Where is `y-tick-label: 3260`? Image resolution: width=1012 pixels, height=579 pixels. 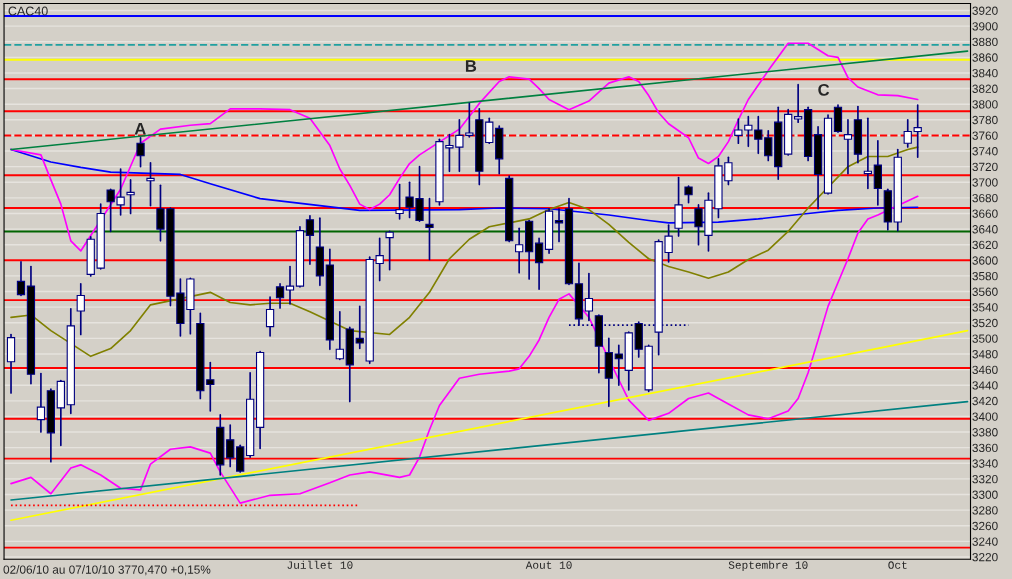 y-tick-label: 3260 is located at coordinates (985, 526).